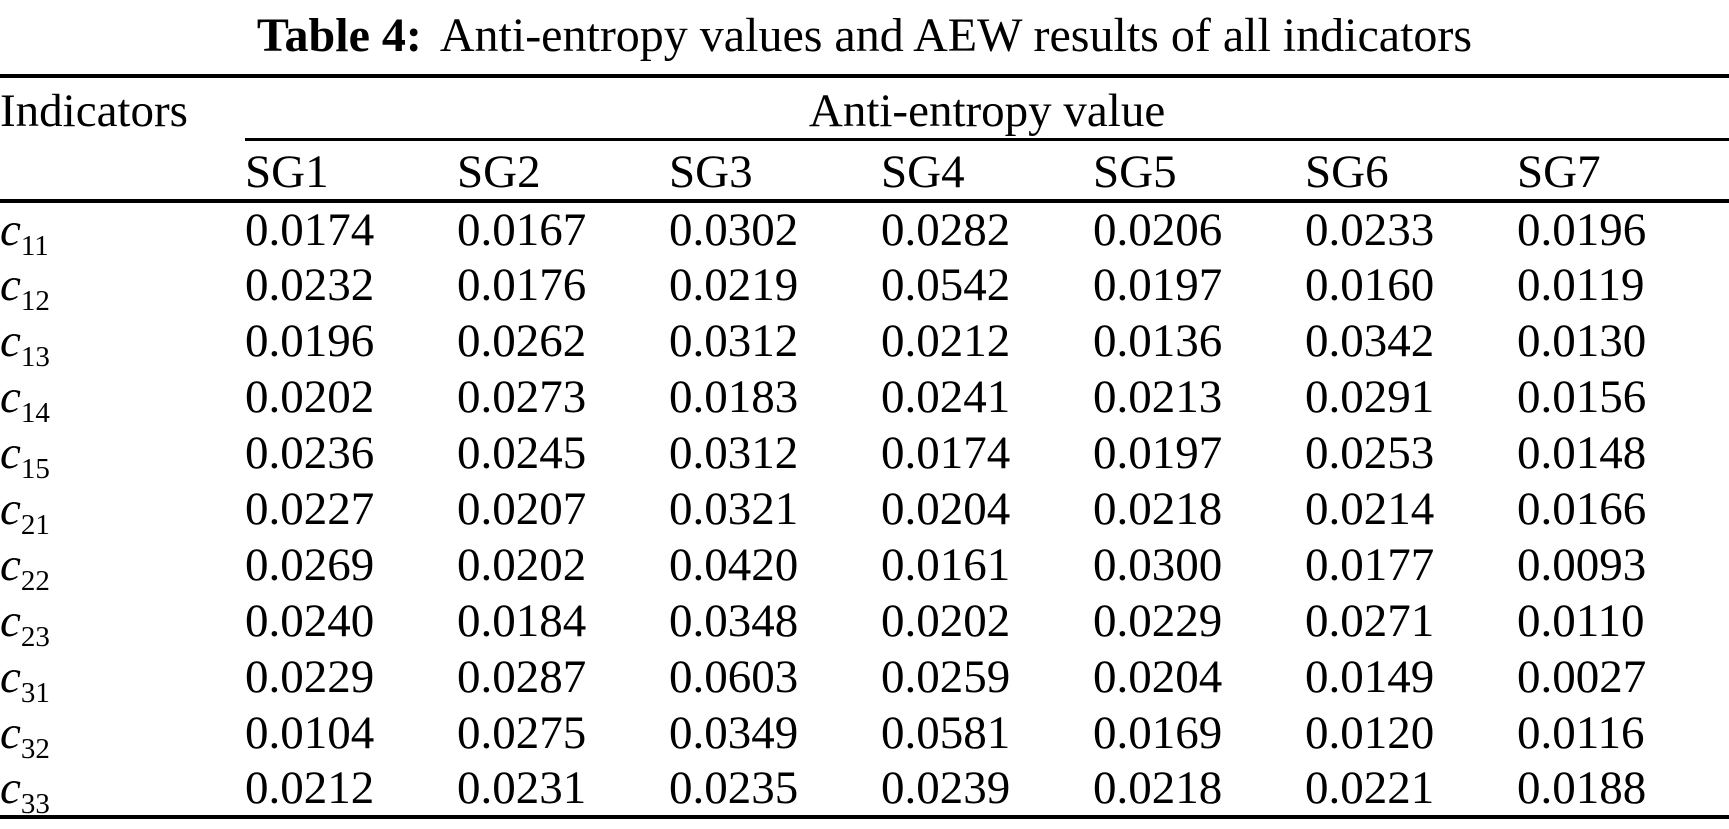 The height and width of the screenshot is (829, 1729). What do you see at coordinates (946, 565) in the screenshot?
I see `value-cell: 0.0161` at bounding box center [946, 565].